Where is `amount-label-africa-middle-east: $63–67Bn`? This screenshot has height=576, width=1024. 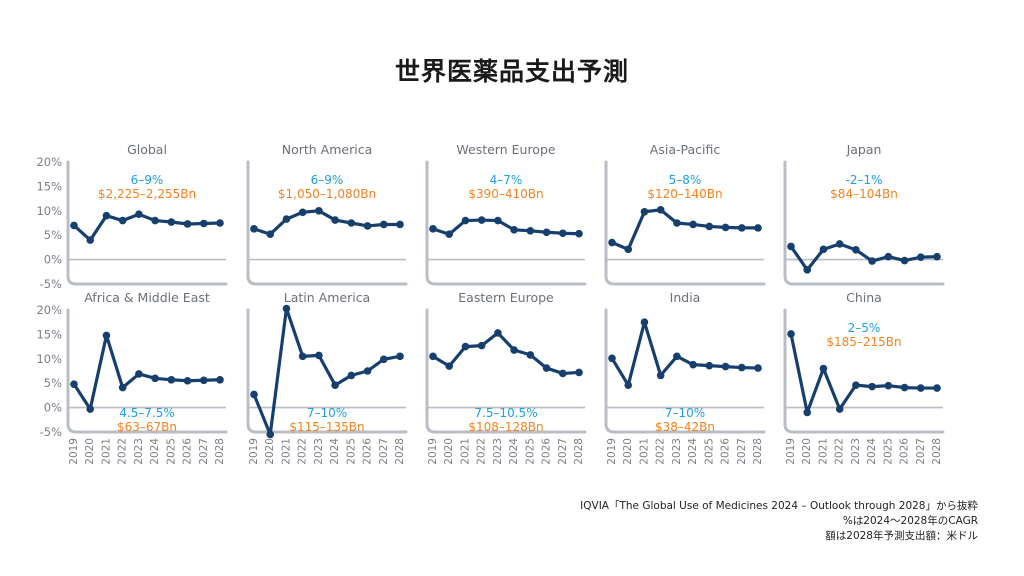 amount-label-africa-middle-east: $63–67Bn is located at coordinates (147, 427).